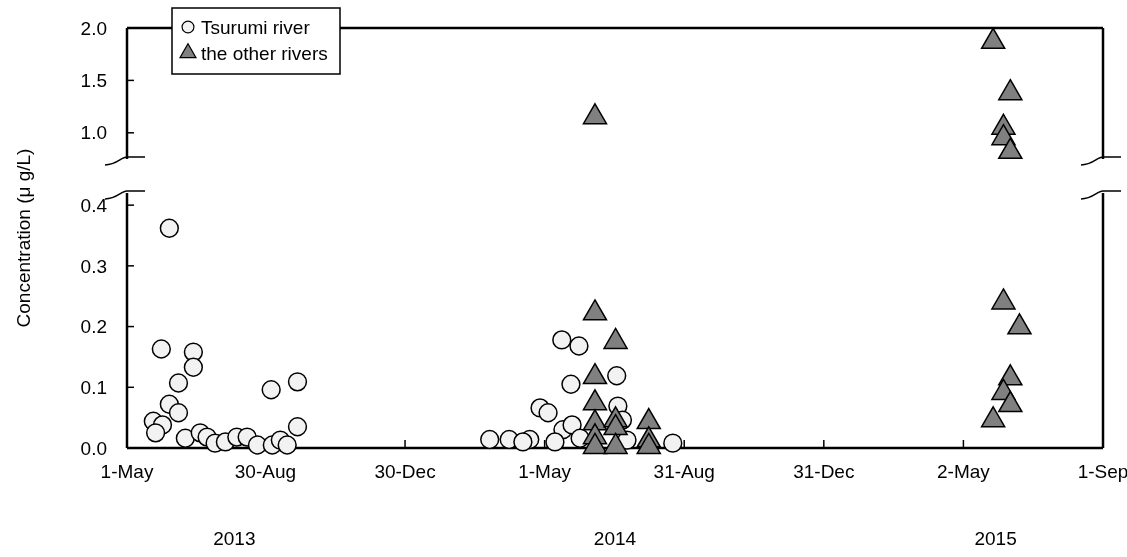 This screenshot has width=1127, height=557. Describe the element at coordinates (93, 266) in the screenshot. I see `y-tick-label: 0.3` at that location.